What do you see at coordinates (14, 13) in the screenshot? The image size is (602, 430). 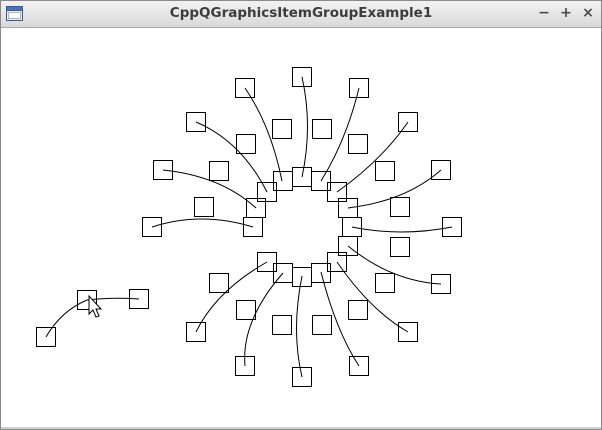 I see `window-app-icon` at bounding box center [14, 13].